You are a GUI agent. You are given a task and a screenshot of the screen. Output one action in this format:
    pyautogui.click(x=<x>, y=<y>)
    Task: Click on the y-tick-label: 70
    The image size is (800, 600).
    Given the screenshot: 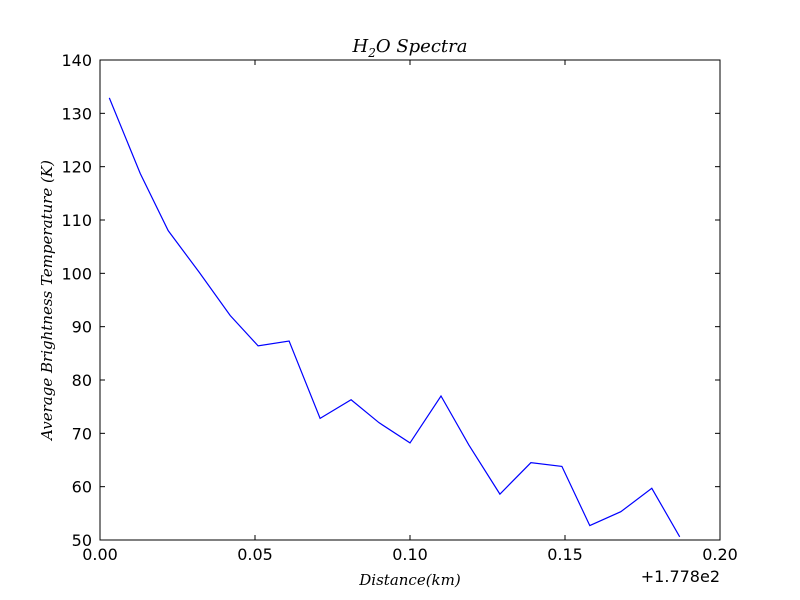 What is the action you would take?
    pyautogui.click(x=82, y=433)
    